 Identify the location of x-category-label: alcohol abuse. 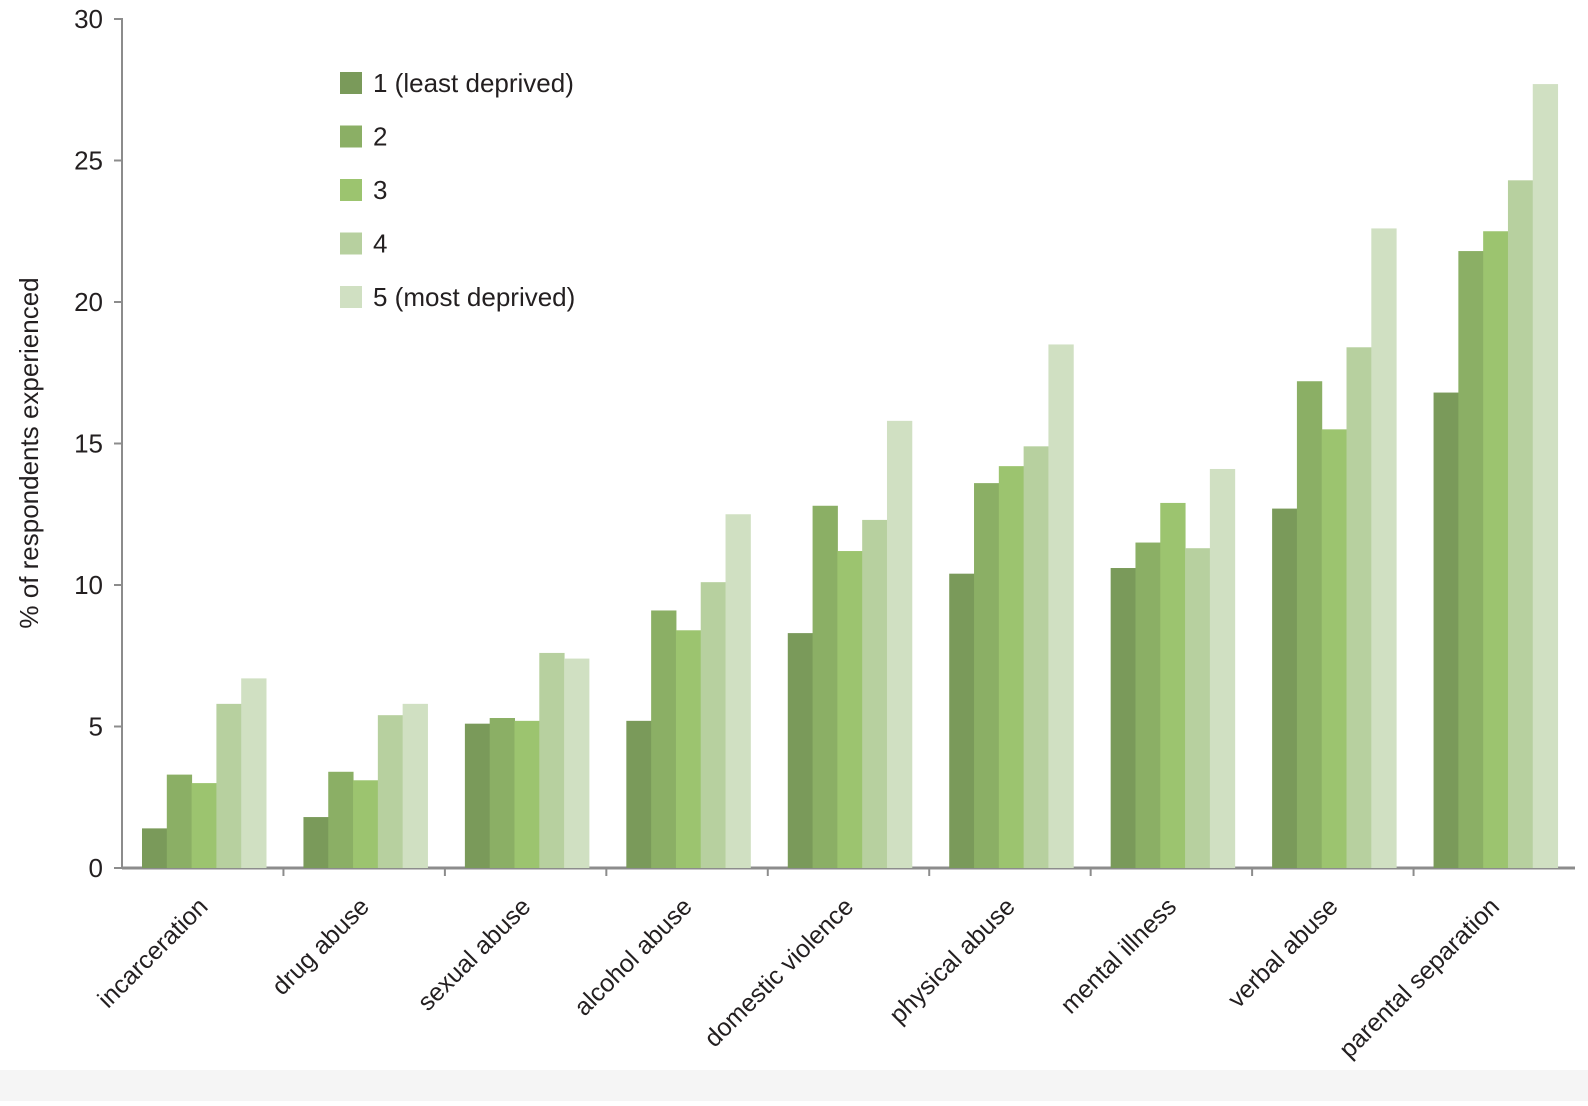
(633, 956).